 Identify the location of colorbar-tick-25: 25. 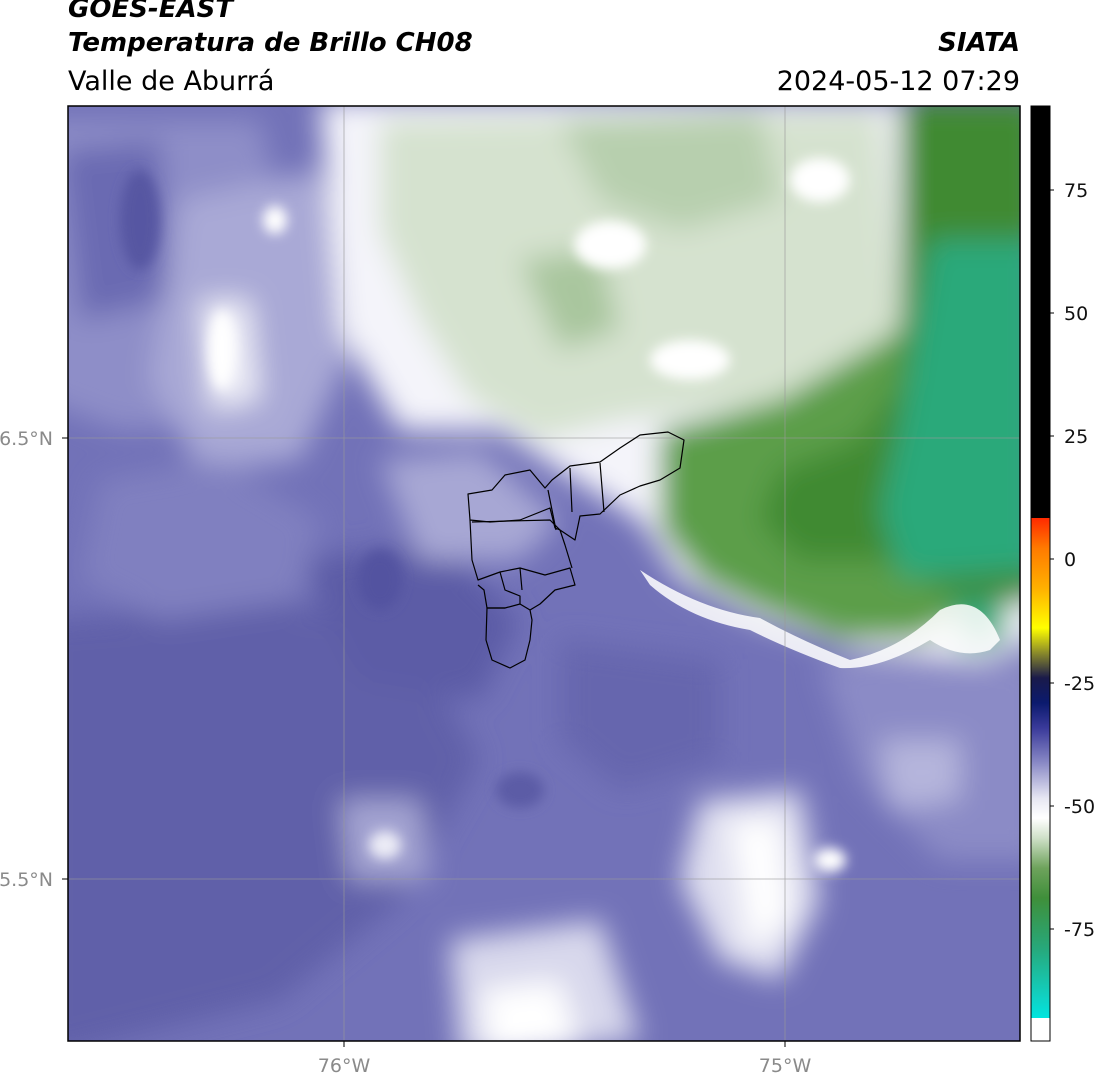
(1076, 437).